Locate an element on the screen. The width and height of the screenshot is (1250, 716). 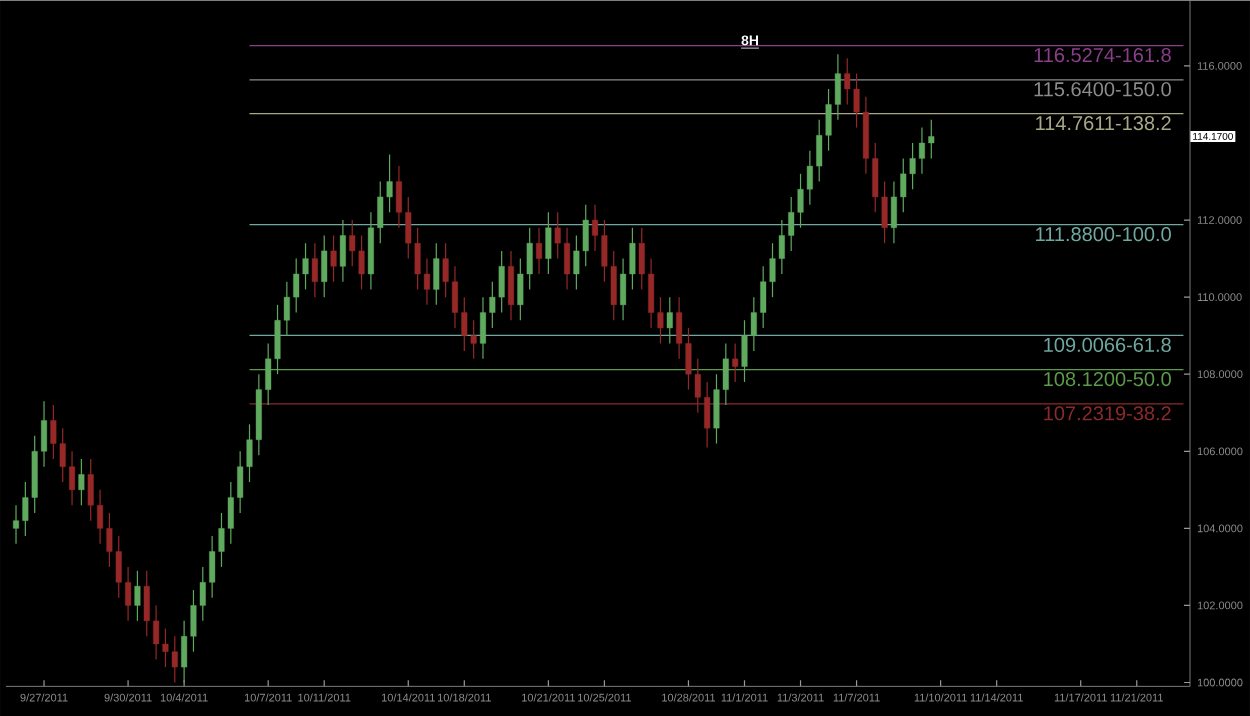
ref-line-label: 114.7611-138.2 is located at coordinates (1103, 123).